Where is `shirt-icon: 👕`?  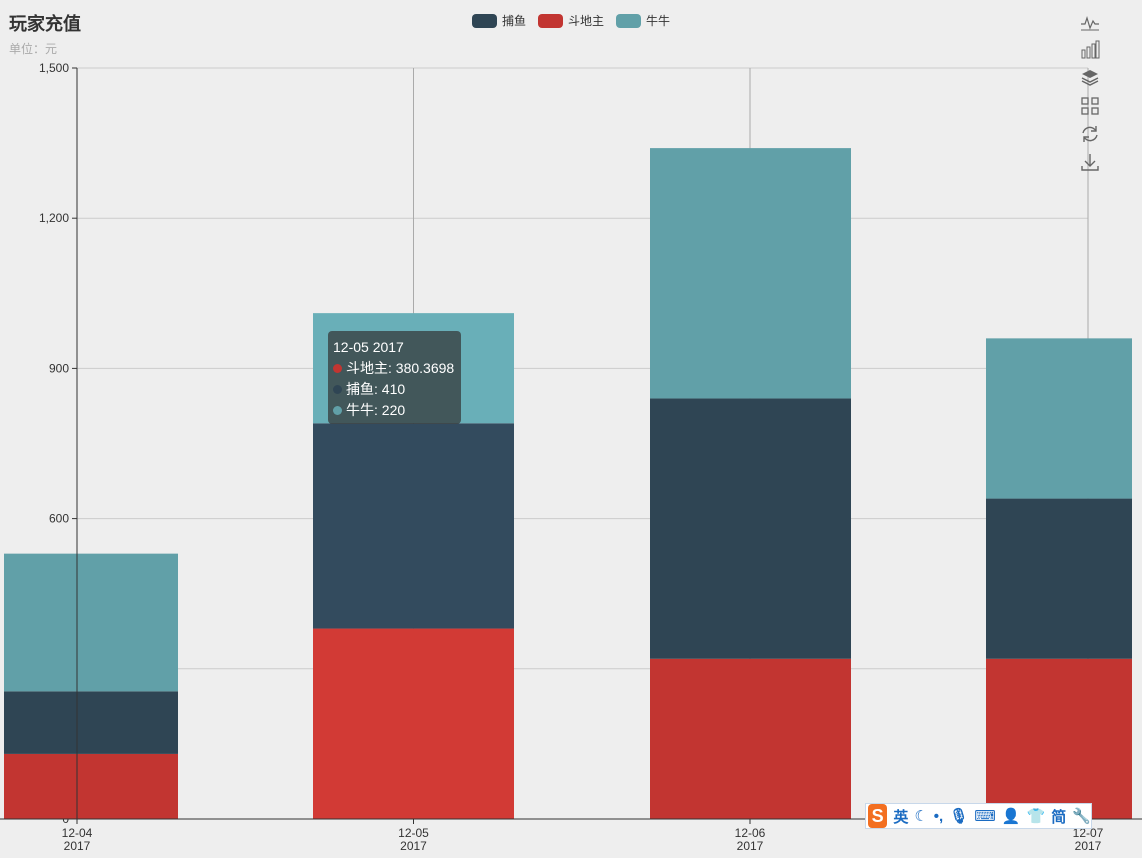
shirt-icon: 👕 is located at coordinates (1036, 816).